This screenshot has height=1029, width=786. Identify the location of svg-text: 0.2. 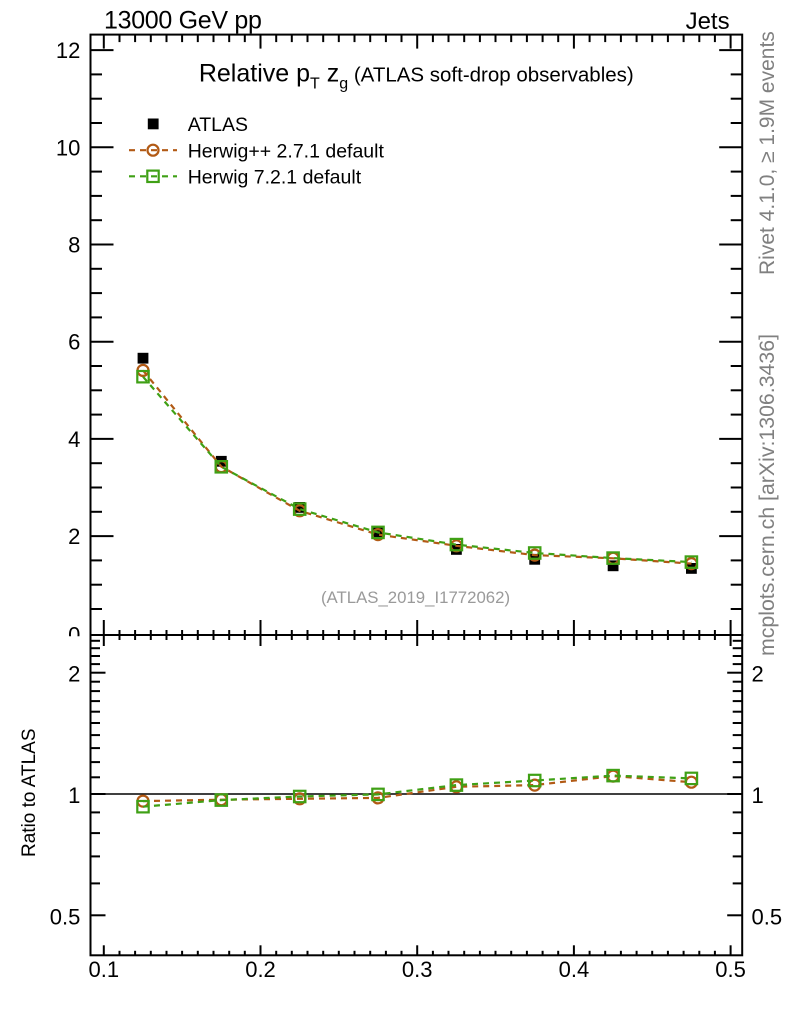
(260, 969).